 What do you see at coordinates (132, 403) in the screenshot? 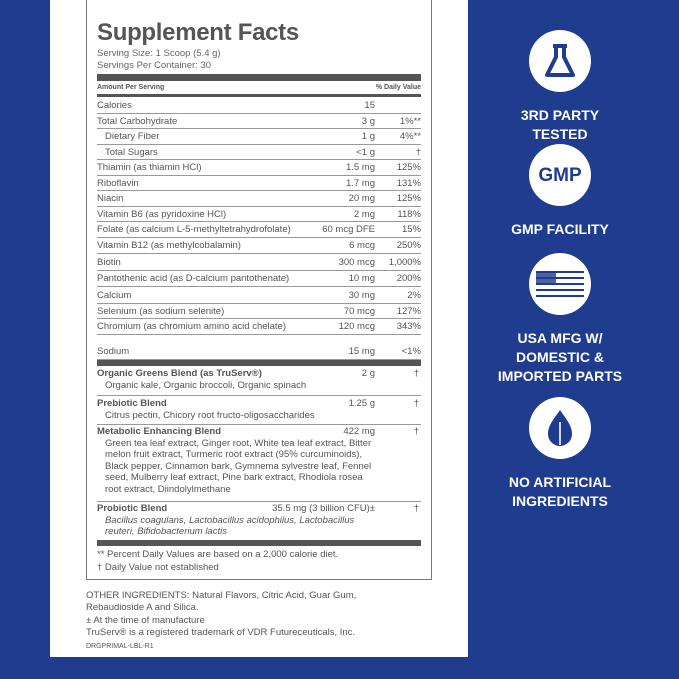
I see `blend-name: Prebiotic Blend` at bounding box center [132, 403].